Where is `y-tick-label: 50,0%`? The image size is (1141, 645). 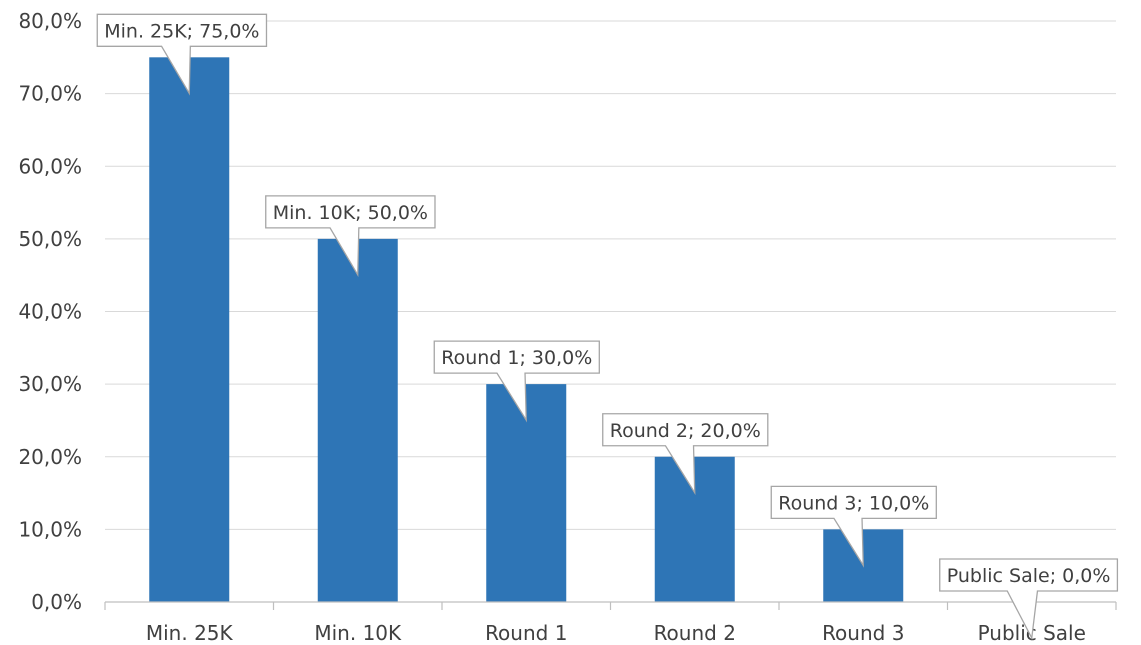
y-tick-label: 50,0% is located at coordinates (50, 239).